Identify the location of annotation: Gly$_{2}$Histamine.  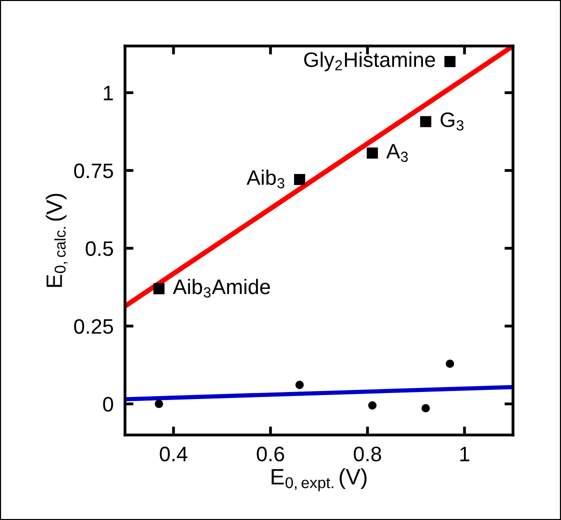
(369, 62).